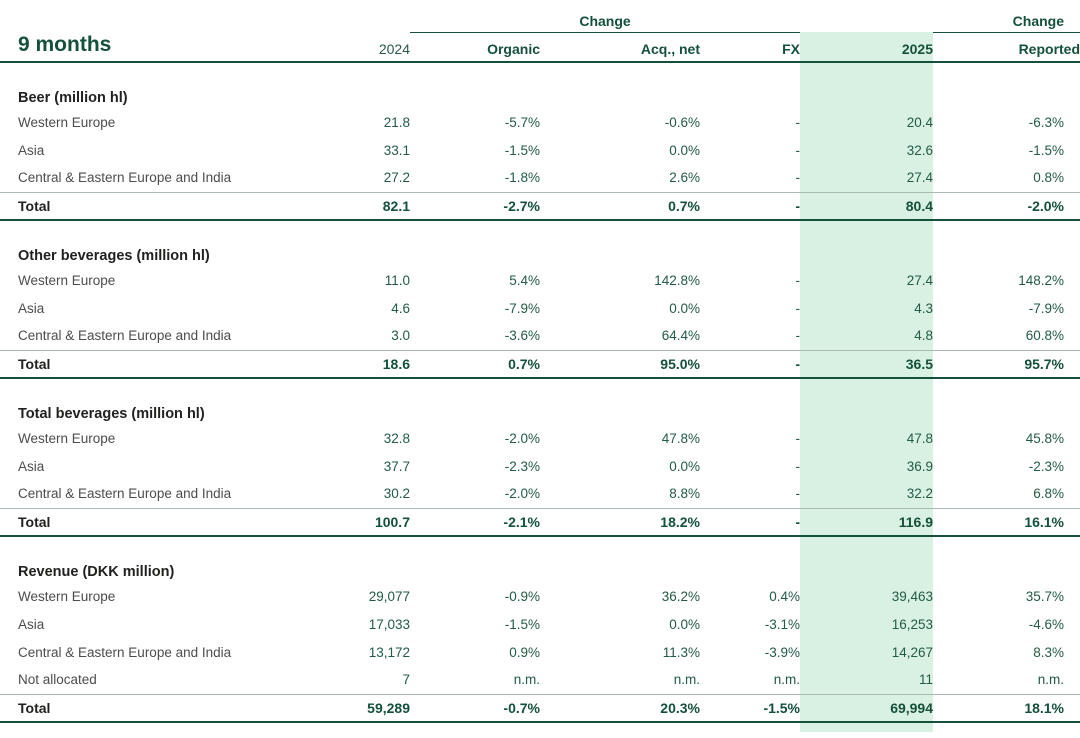 The width and height of the screenshot is (1080, 738). What do you see at coordinates (150, 364) in the screenshot?
I see `row-label: Total` at bounding box center [150, 364].